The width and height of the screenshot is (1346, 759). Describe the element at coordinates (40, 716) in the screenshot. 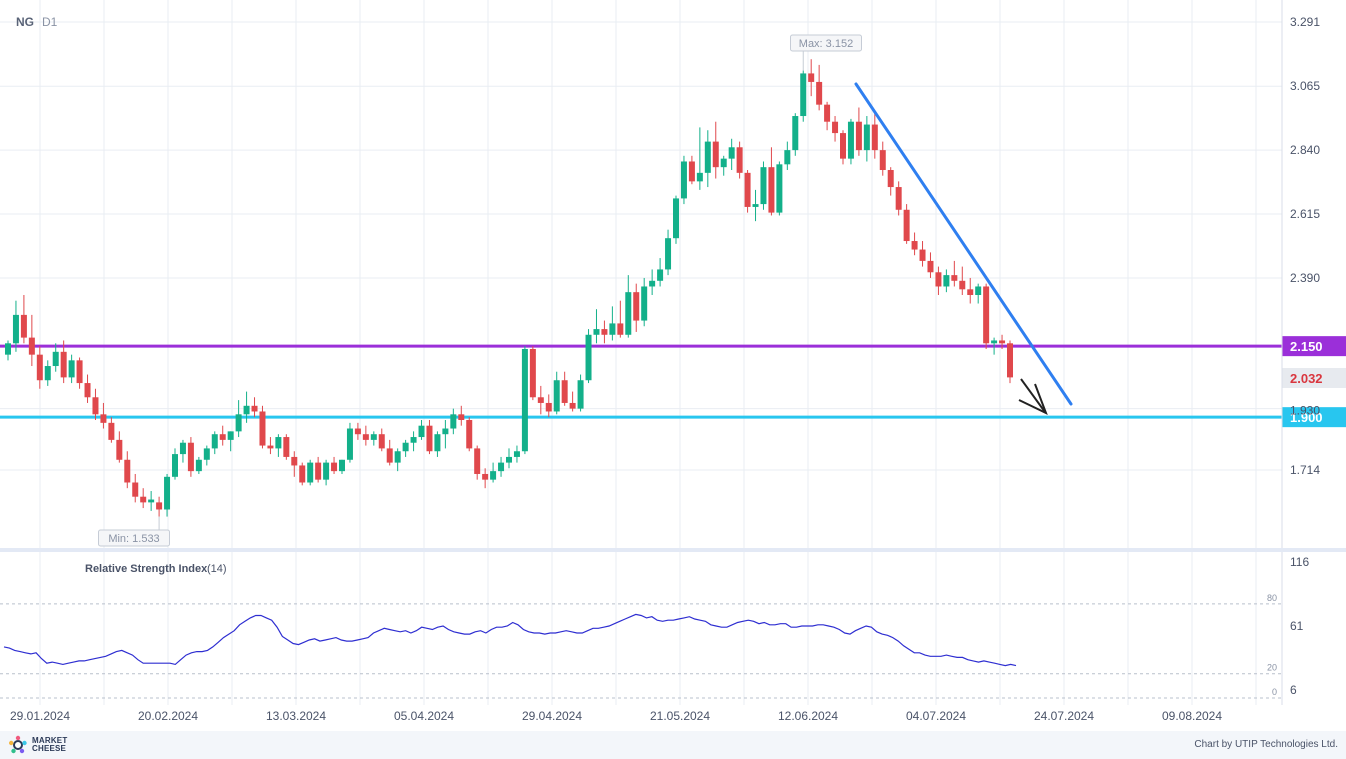

I see `date-tick-label: 29.01.2024` at that location.